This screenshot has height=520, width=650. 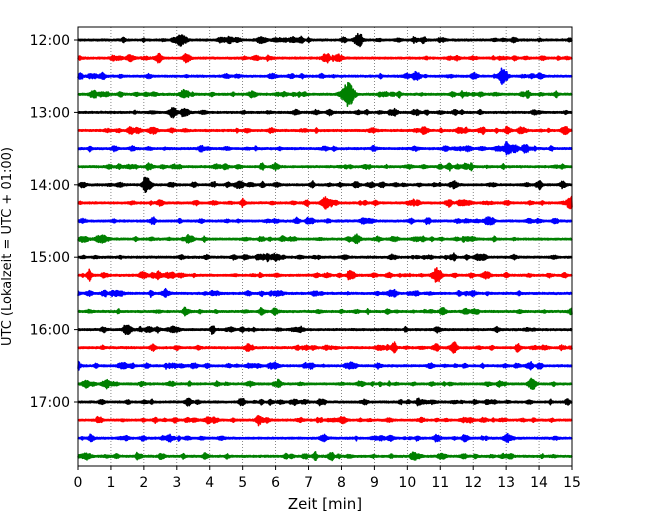 I want to click on y-tick-label: 17:00, so click(x=50, y=403).